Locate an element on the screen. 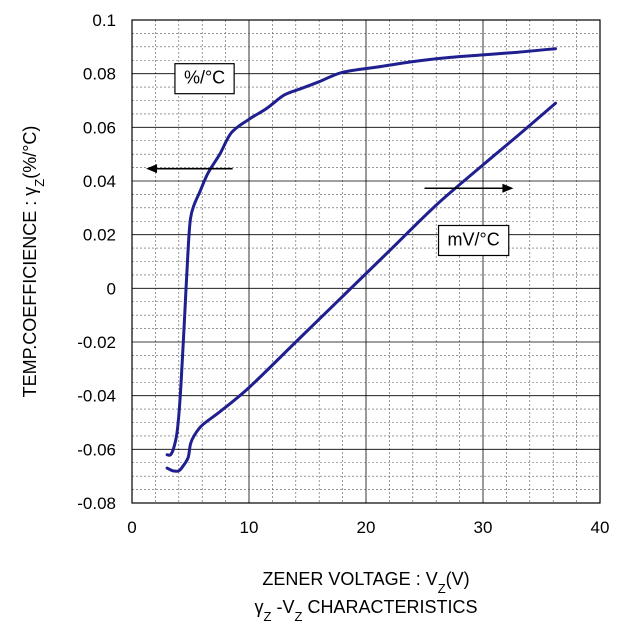  y-tick-label: 0.06 is located at coordinates (99, 127).